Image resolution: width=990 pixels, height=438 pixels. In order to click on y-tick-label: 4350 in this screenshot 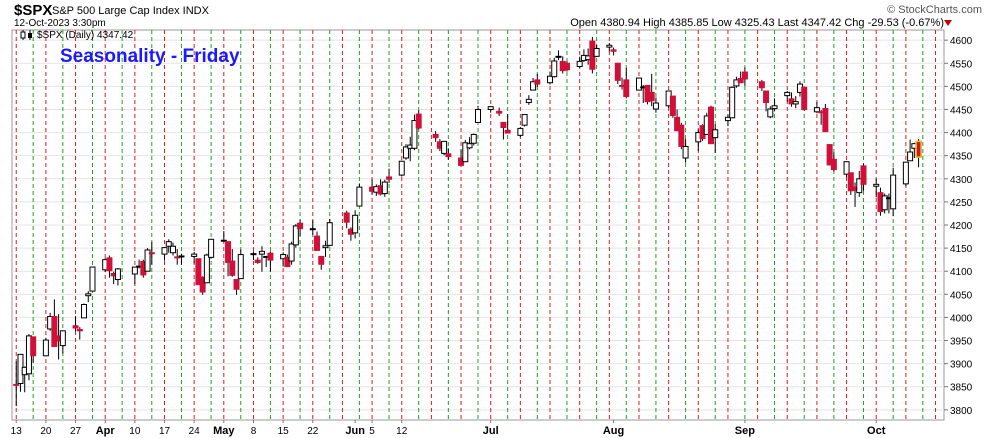, I will do `click(961, 157)`.